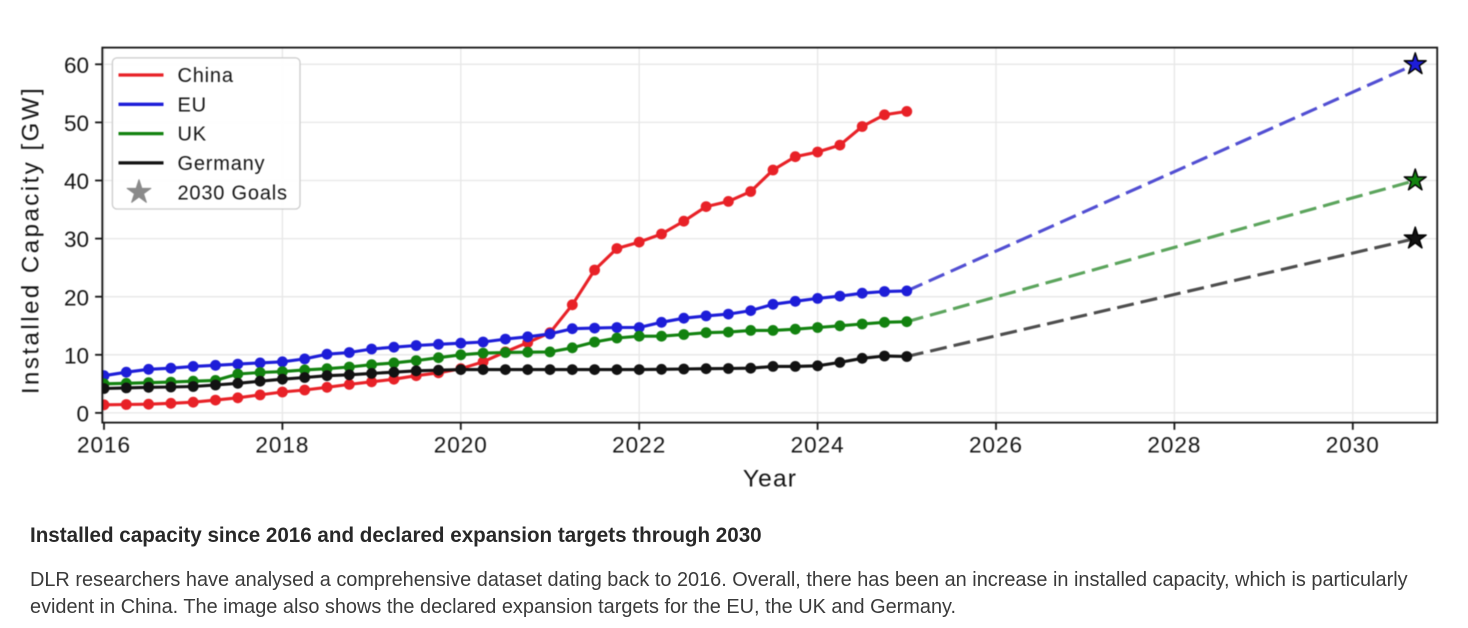 This screenshot has height=628, width=1468. I want to click on svg-text: 60, so click(76, 65).